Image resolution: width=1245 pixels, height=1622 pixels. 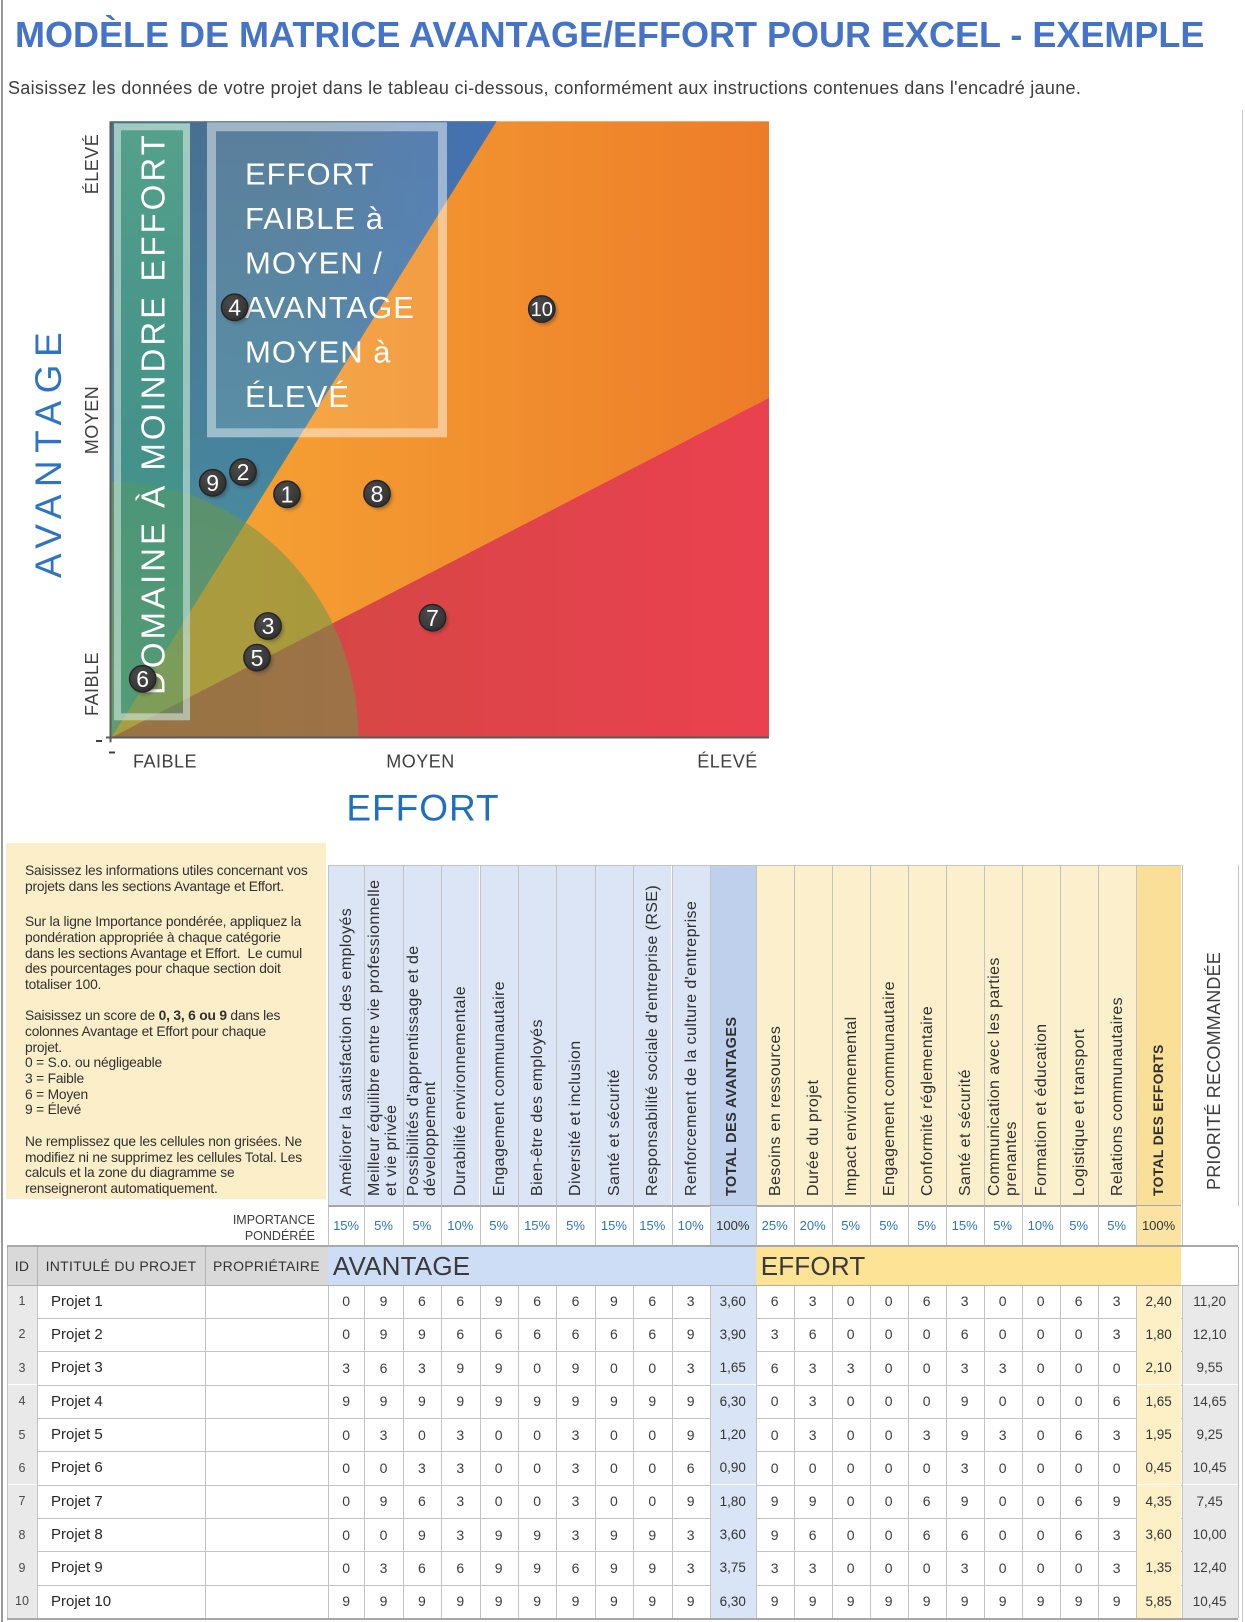 I want to click on svg-text: 3, so click(x=268, y=626).